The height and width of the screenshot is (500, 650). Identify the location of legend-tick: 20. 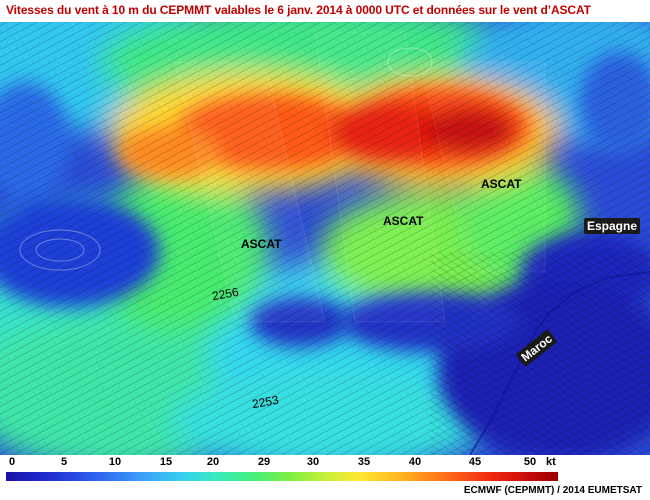
(213, 462).